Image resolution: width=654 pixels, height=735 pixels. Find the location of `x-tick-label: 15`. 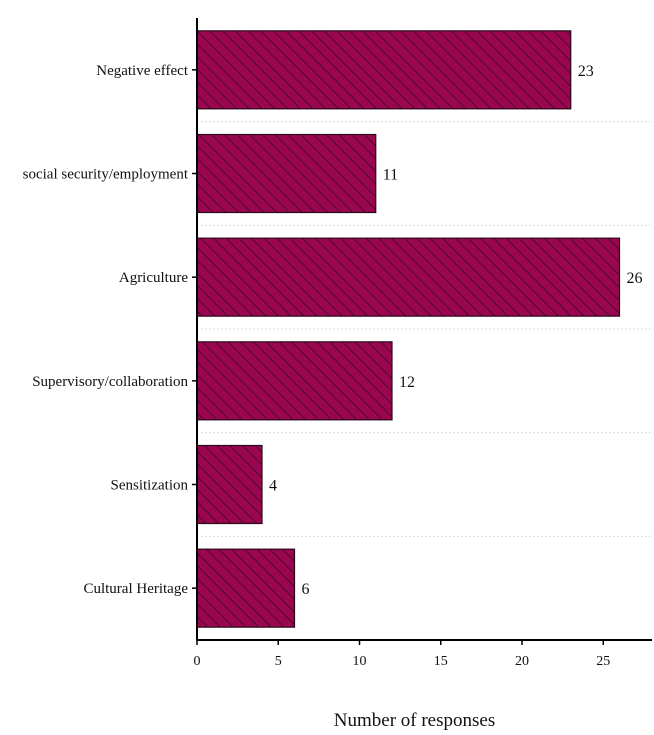

x-tick-label: 15 is located at coordinates (441, 661).